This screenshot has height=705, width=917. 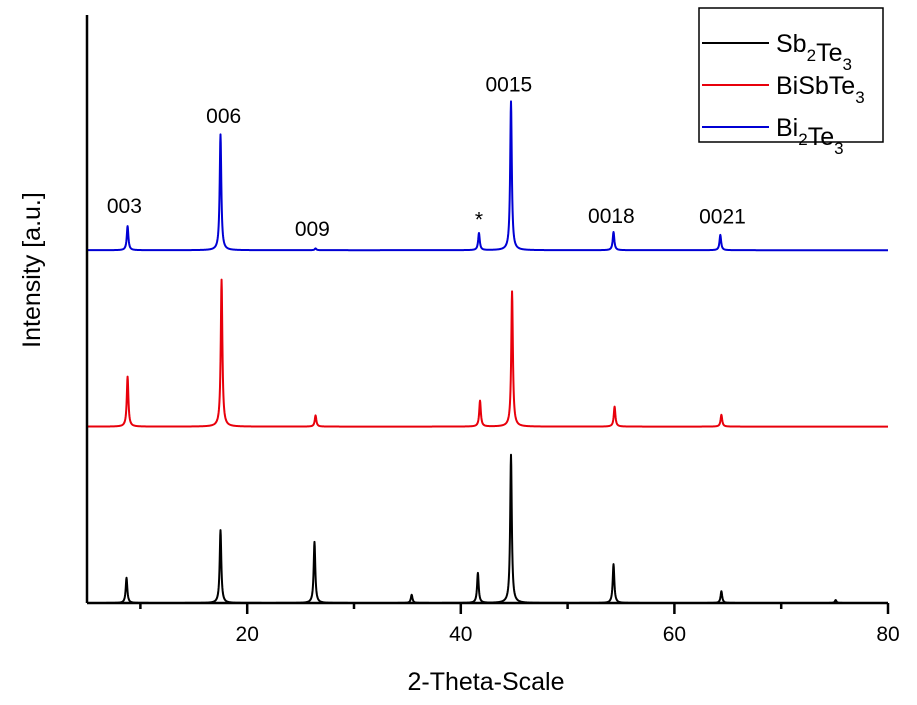 What do you see at coordinates (509, 84) in the screenshot?
I see `peak-annotation: 0015` at bounding box center [509, 84].